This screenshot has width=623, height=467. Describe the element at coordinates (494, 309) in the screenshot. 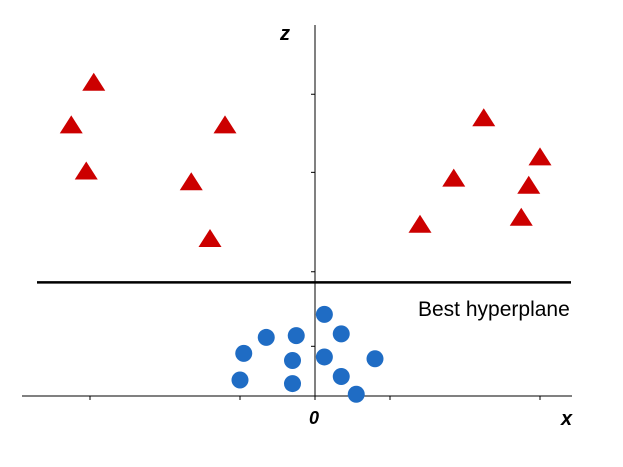

I see `hyperplane-annotation: Best hyperplane` at that location.